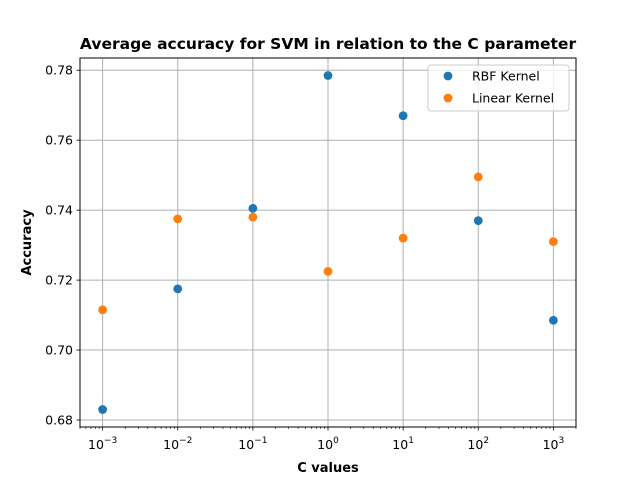 This screenshot has height=480, width=640. Describe the element at coordinates (59, 140) in the screenshot. I see `y-tick-label: 0.76` at that location.